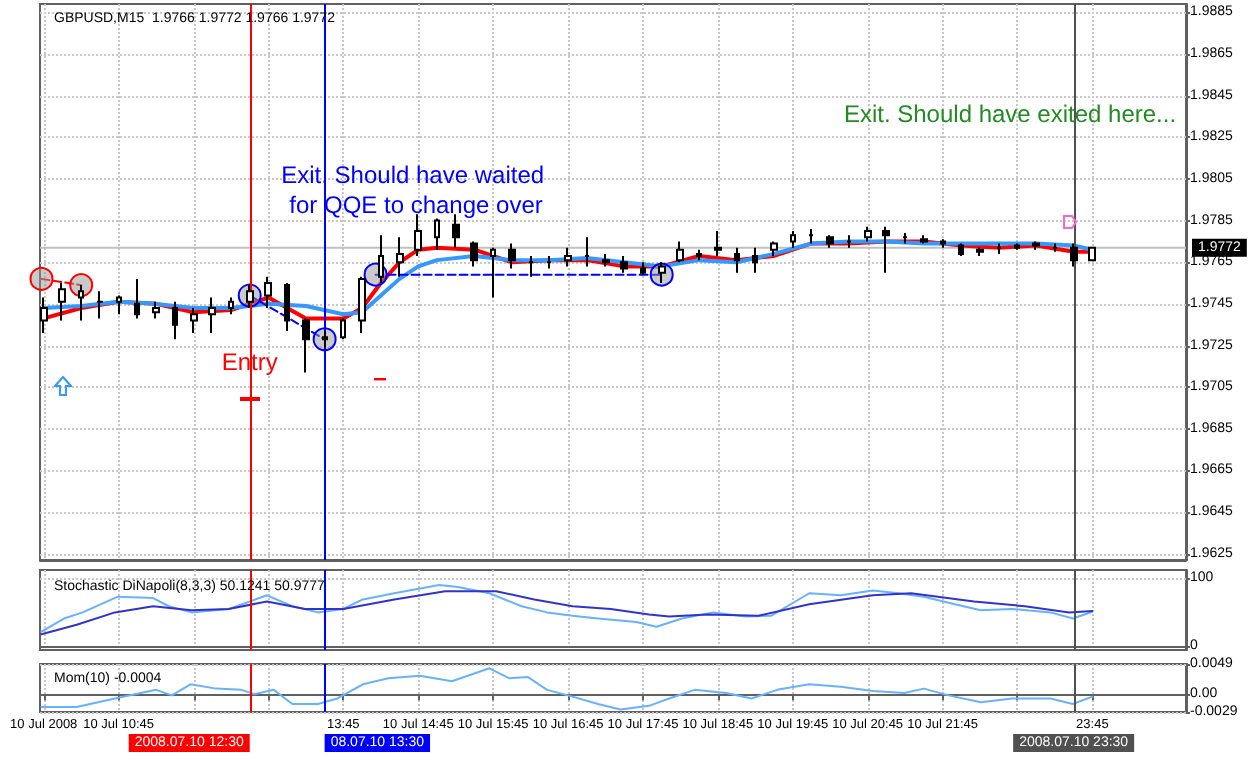 The image size is (1250, 760). I want to click on annotation: Exit. Should have waited for QQE to change over, so click(416, 190).